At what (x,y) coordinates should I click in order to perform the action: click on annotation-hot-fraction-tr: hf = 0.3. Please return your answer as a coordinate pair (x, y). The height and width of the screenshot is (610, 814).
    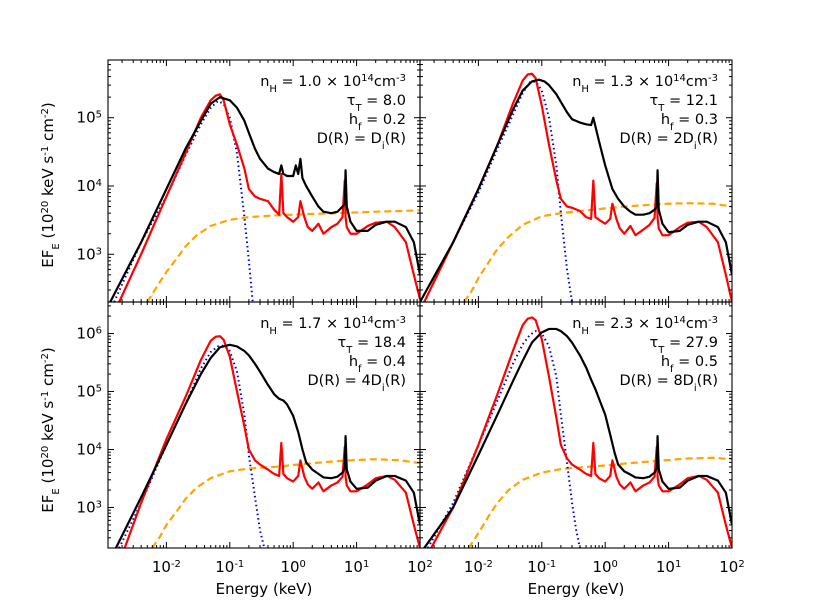
    Looking at the image, I should click on (689, 122).